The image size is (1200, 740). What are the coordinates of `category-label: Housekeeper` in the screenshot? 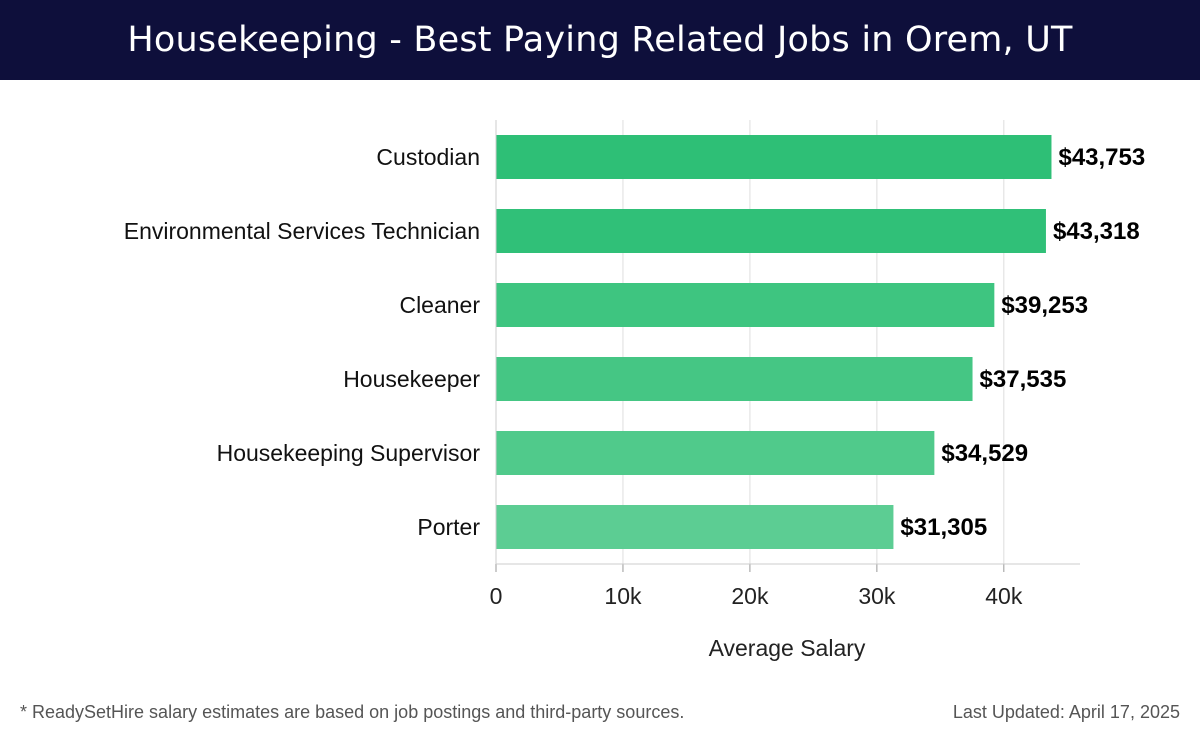 It's located at (411, 379).